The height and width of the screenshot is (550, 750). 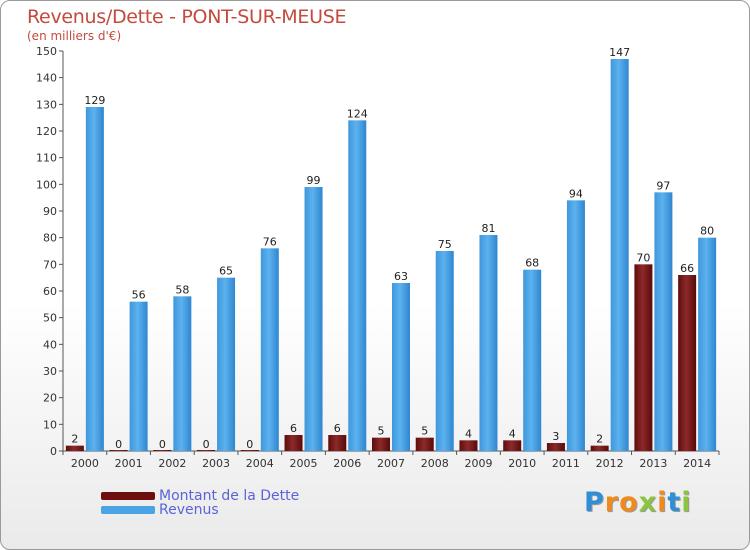 What do you see at coordinates (46, 51) in the screenshot?
I see `y-tick-label: 150` at bounding box center [46, 51].